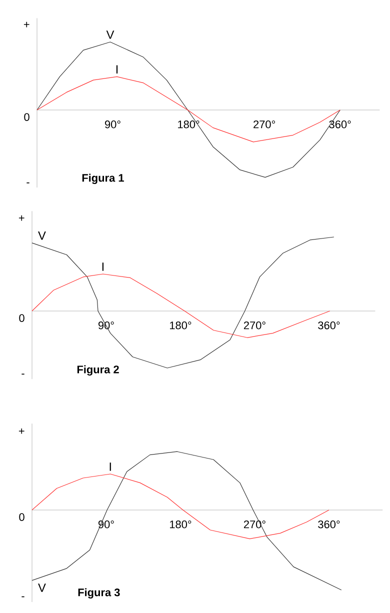 The width and height of the screenshot is (390, 613). I want to click on text: Figura 2, so click(98, 370).